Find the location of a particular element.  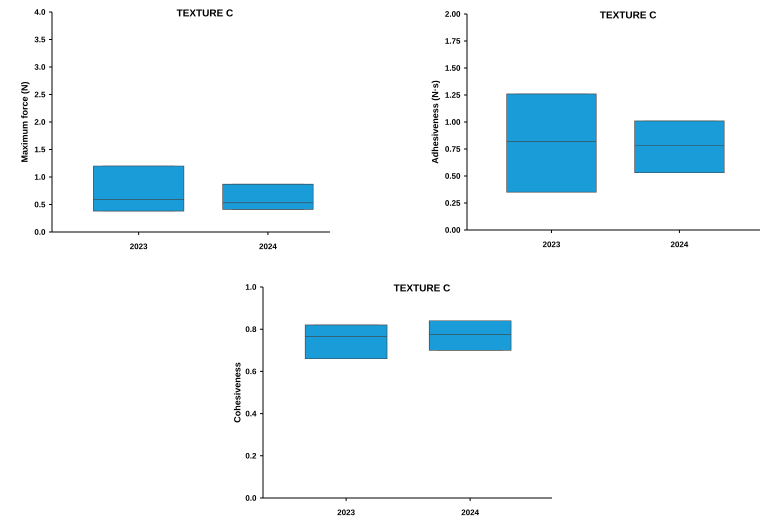

y-tick-label: 0.00 is located at coordinates (452, 230).